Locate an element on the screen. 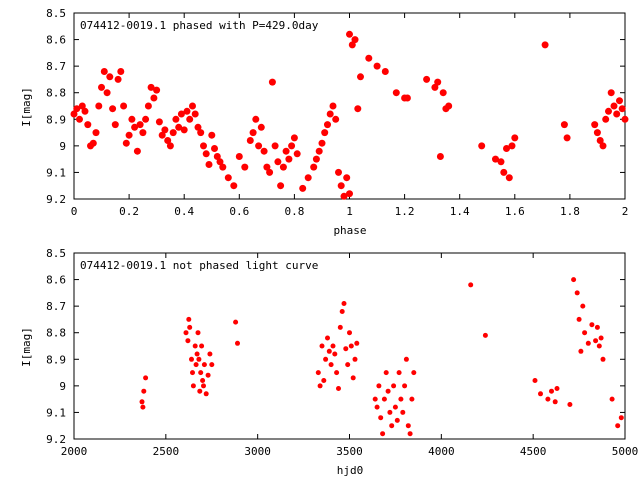 The image size is (640, 480). phased-x-tick-label: 0.8 is located at coordinates (294, 211).